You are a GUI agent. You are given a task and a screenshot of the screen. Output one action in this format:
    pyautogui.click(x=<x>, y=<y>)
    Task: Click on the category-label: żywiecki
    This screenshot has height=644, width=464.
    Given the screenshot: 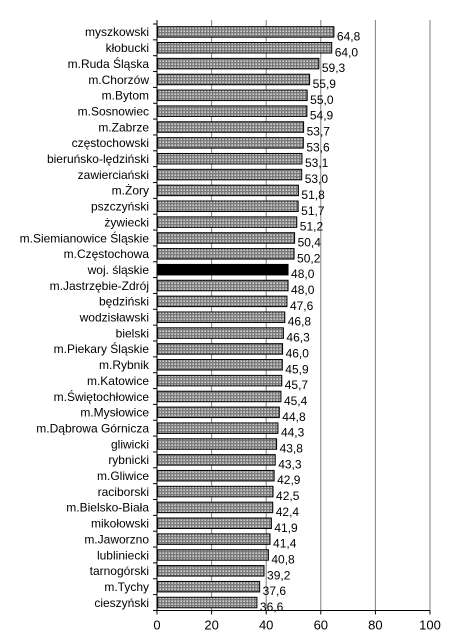 What is the action you would take?
    pyautogui.click(x=126, y=222)
    